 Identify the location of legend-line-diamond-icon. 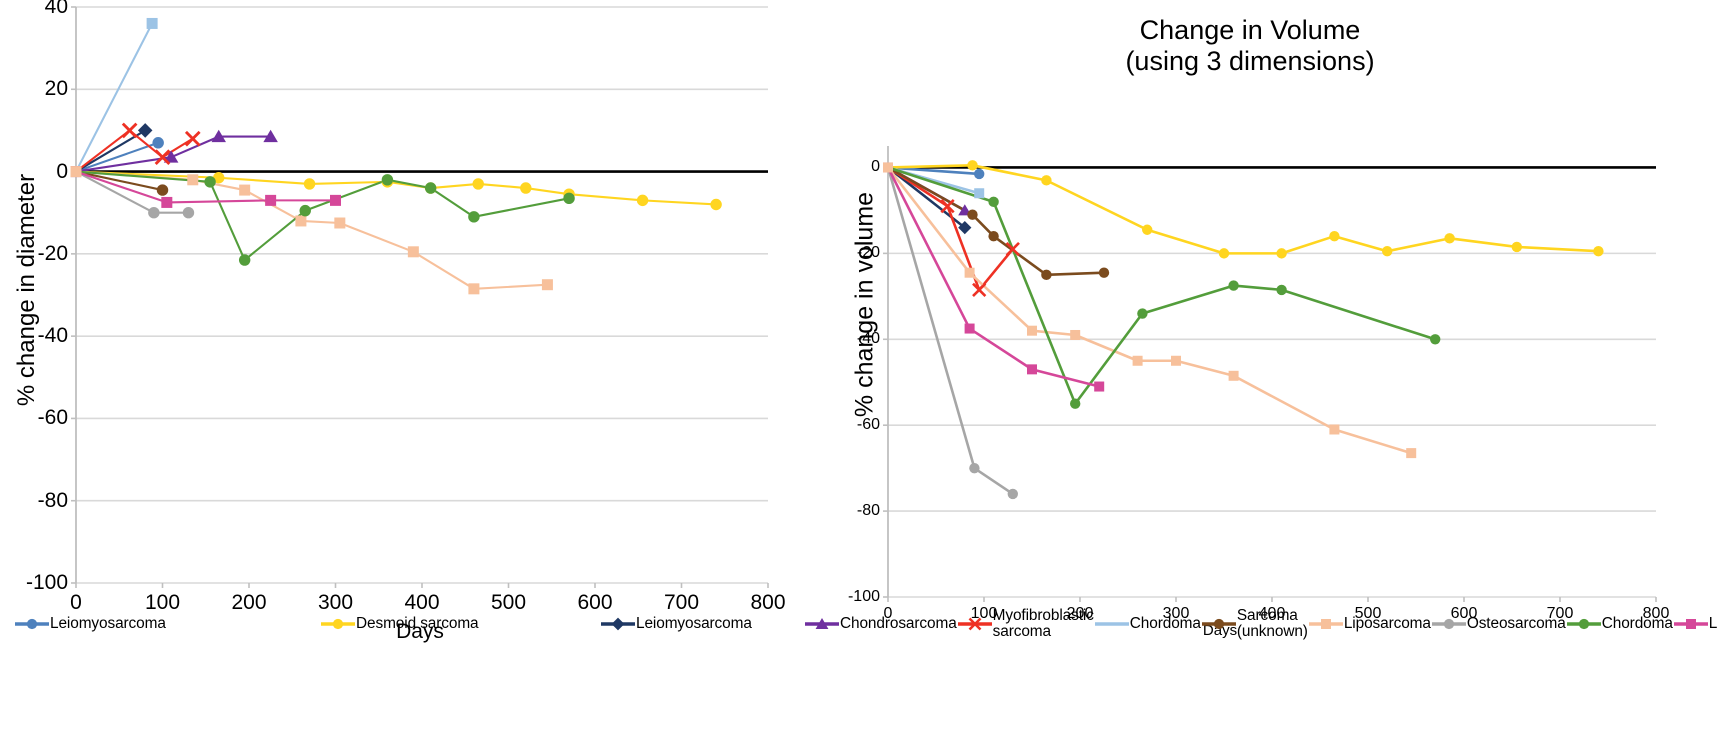
(618, 624).